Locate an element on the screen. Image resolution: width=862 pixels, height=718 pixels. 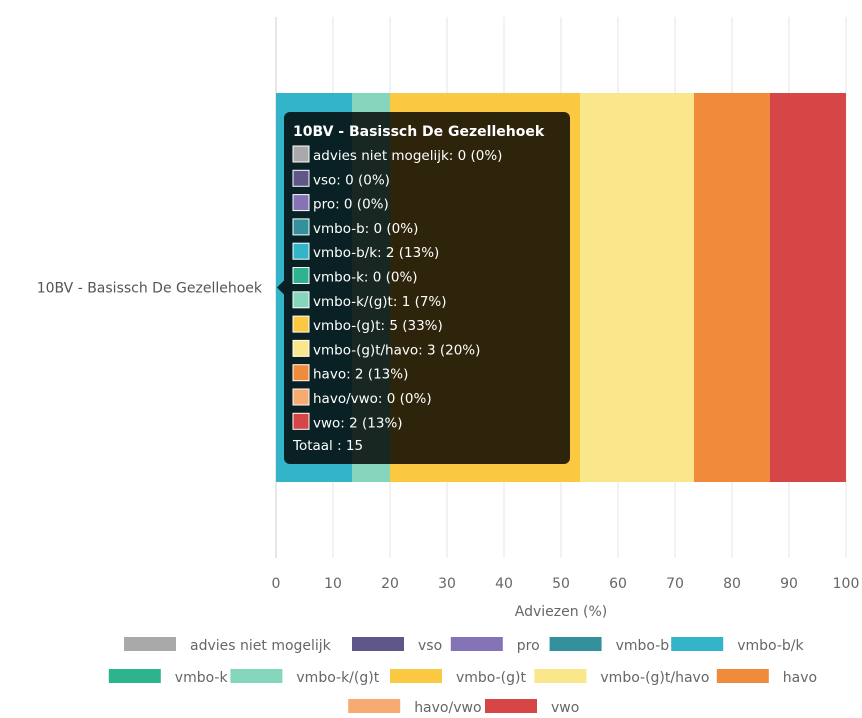
tooltip-line: vmbo-b: 0 (0%) is located at coordinates (365, 229).